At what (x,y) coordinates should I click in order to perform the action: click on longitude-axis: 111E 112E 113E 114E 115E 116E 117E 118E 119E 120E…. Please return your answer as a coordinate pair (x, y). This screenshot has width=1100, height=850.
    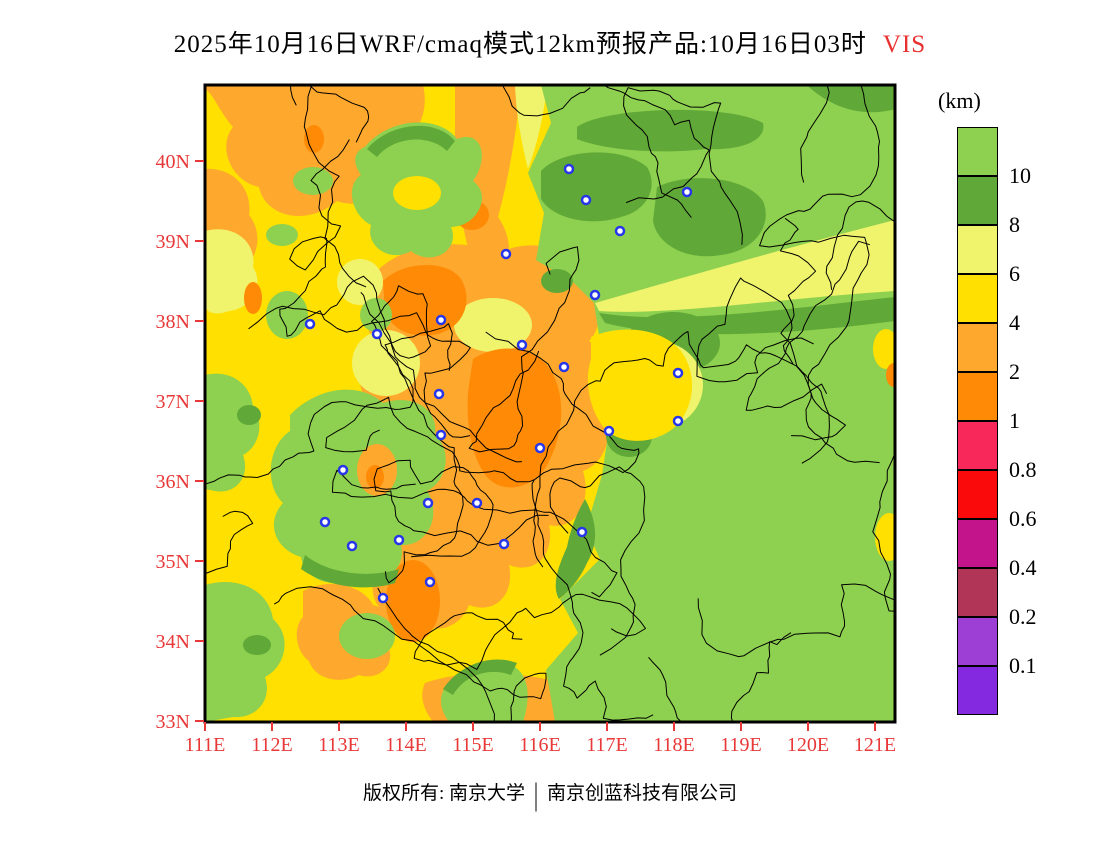
    Looking at the image, I should click on (540, 739).